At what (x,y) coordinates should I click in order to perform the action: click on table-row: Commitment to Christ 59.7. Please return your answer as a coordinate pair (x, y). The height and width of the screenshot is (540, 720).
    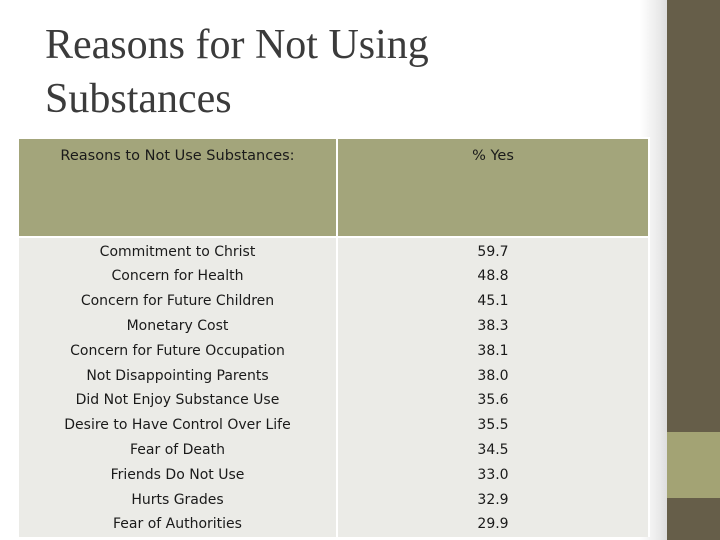
    Looking at the image, I should click on (333, 250).